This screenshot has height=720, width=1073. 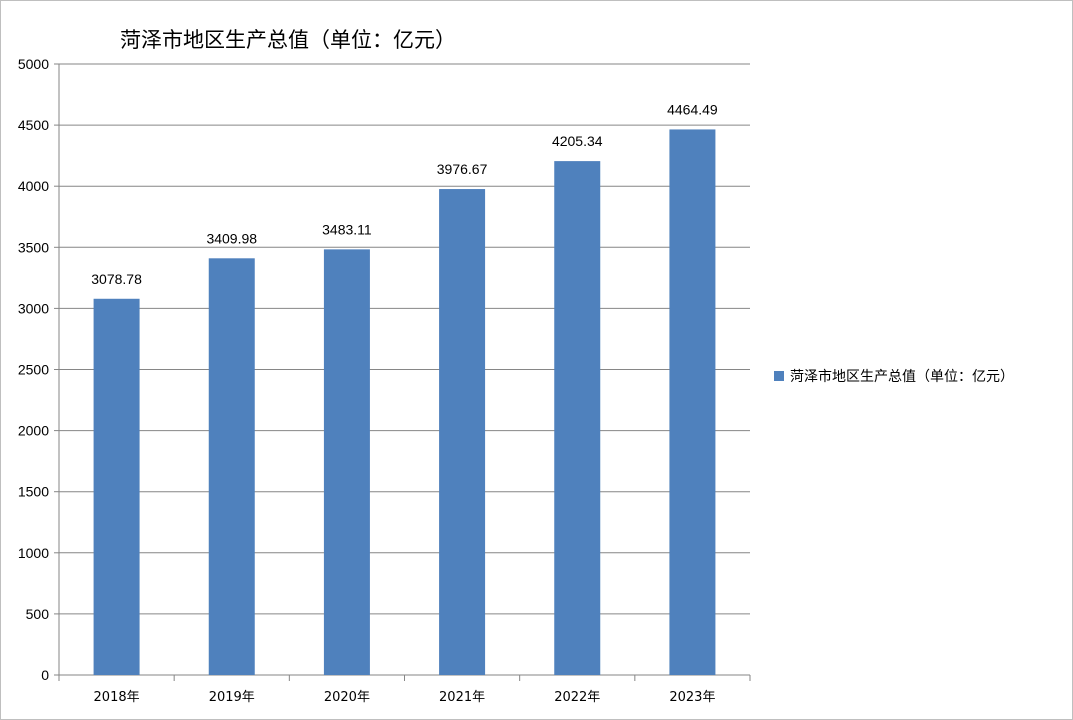 What do you see at coordinates (33, 492) in the screenshot?
I see `y-tick-label: 1500` at bounding box center [33, 492].